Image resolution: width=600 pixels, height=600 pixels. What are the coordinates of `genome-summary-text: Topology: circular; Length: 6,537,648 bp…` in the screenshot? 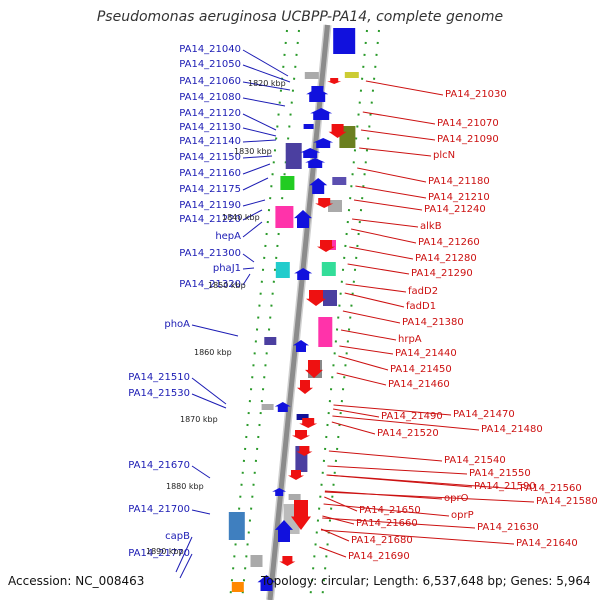 It's located at (426, 581).